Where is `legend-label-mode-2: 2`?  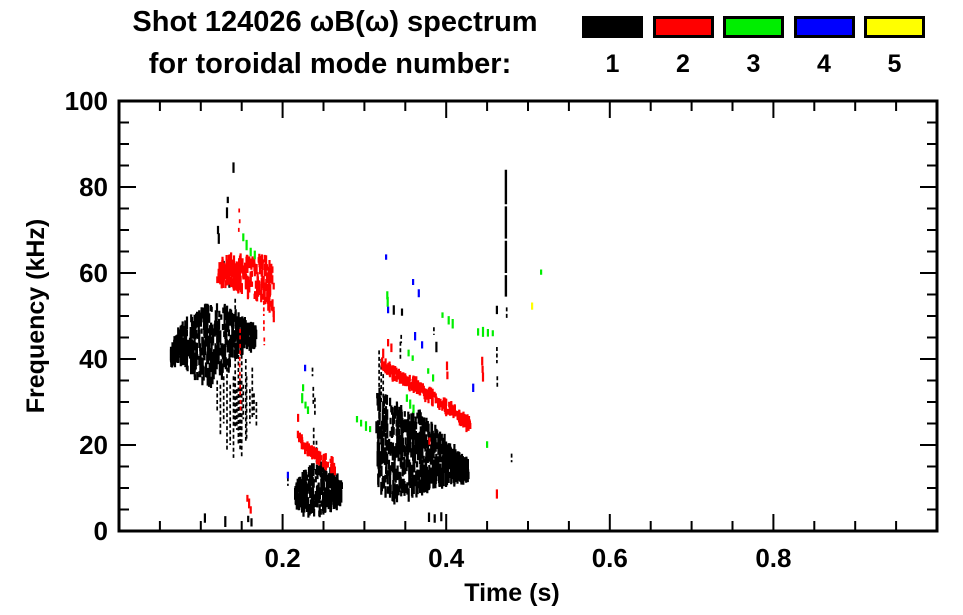 legend-label-mode-2: 2 is located at coordinates (683, 64).